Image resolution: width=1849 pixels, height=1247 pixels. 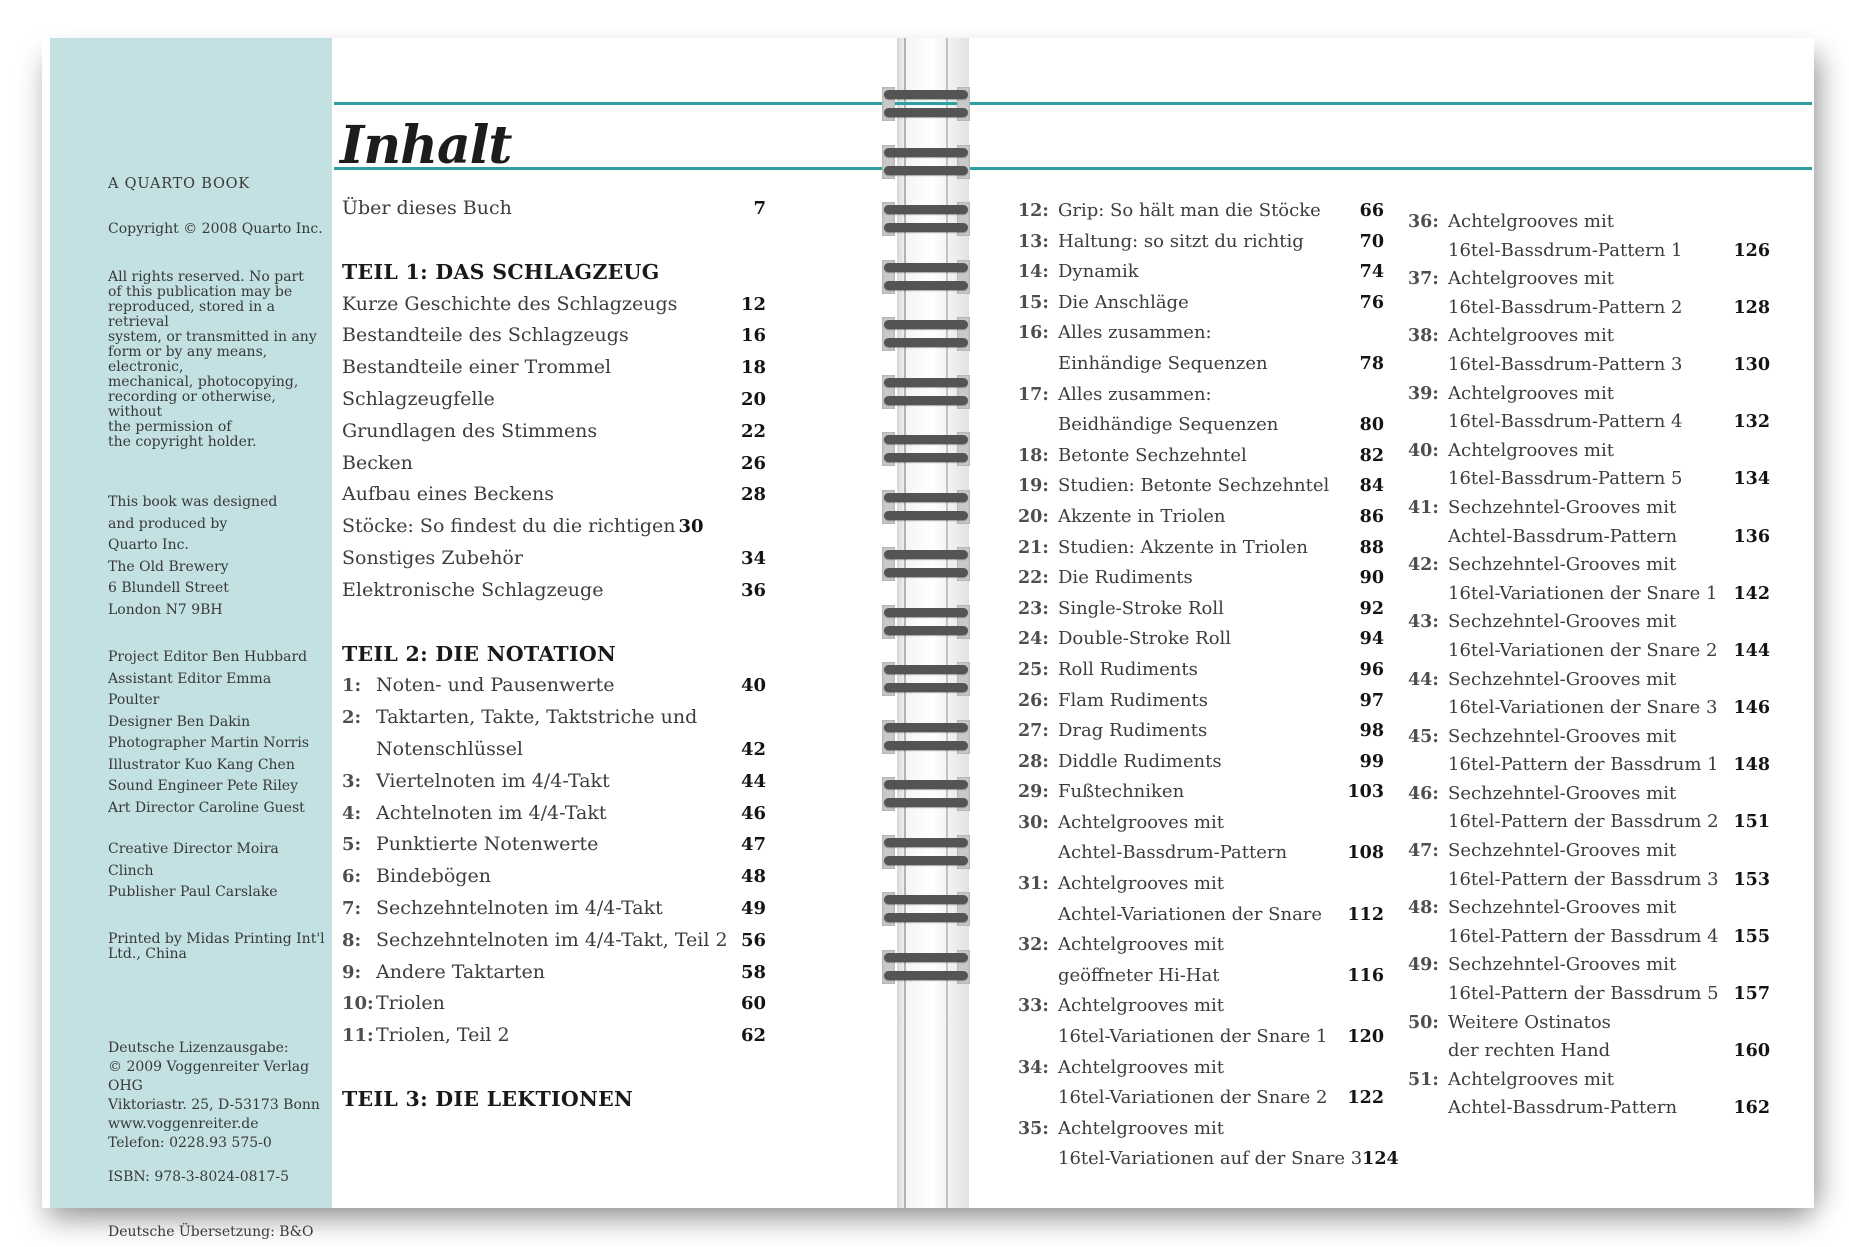 I want to click on toc-entry: 50: Weitere Ostinatos der rechten Hand 160, so click(x=1589, y=1037).